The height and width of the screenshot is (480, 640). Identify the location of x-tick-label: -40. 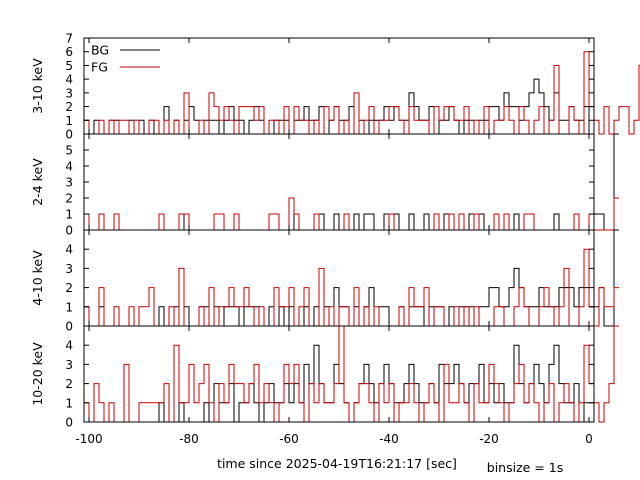
(389, 439).